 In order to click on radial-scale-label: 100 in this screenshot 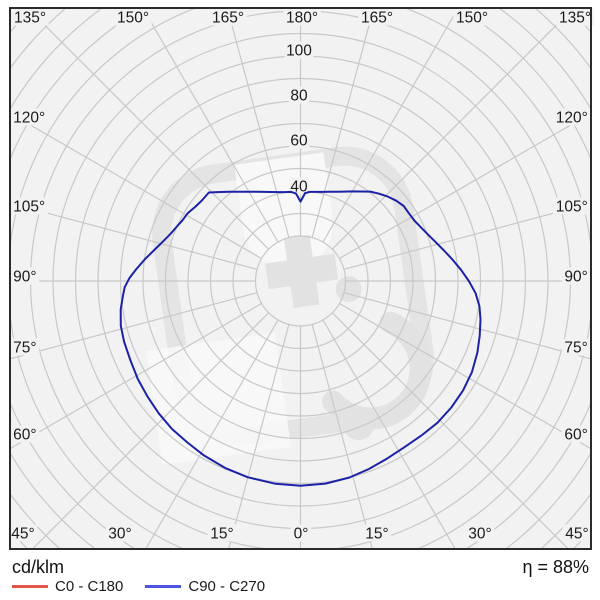, I will do `click(299, 51)`.